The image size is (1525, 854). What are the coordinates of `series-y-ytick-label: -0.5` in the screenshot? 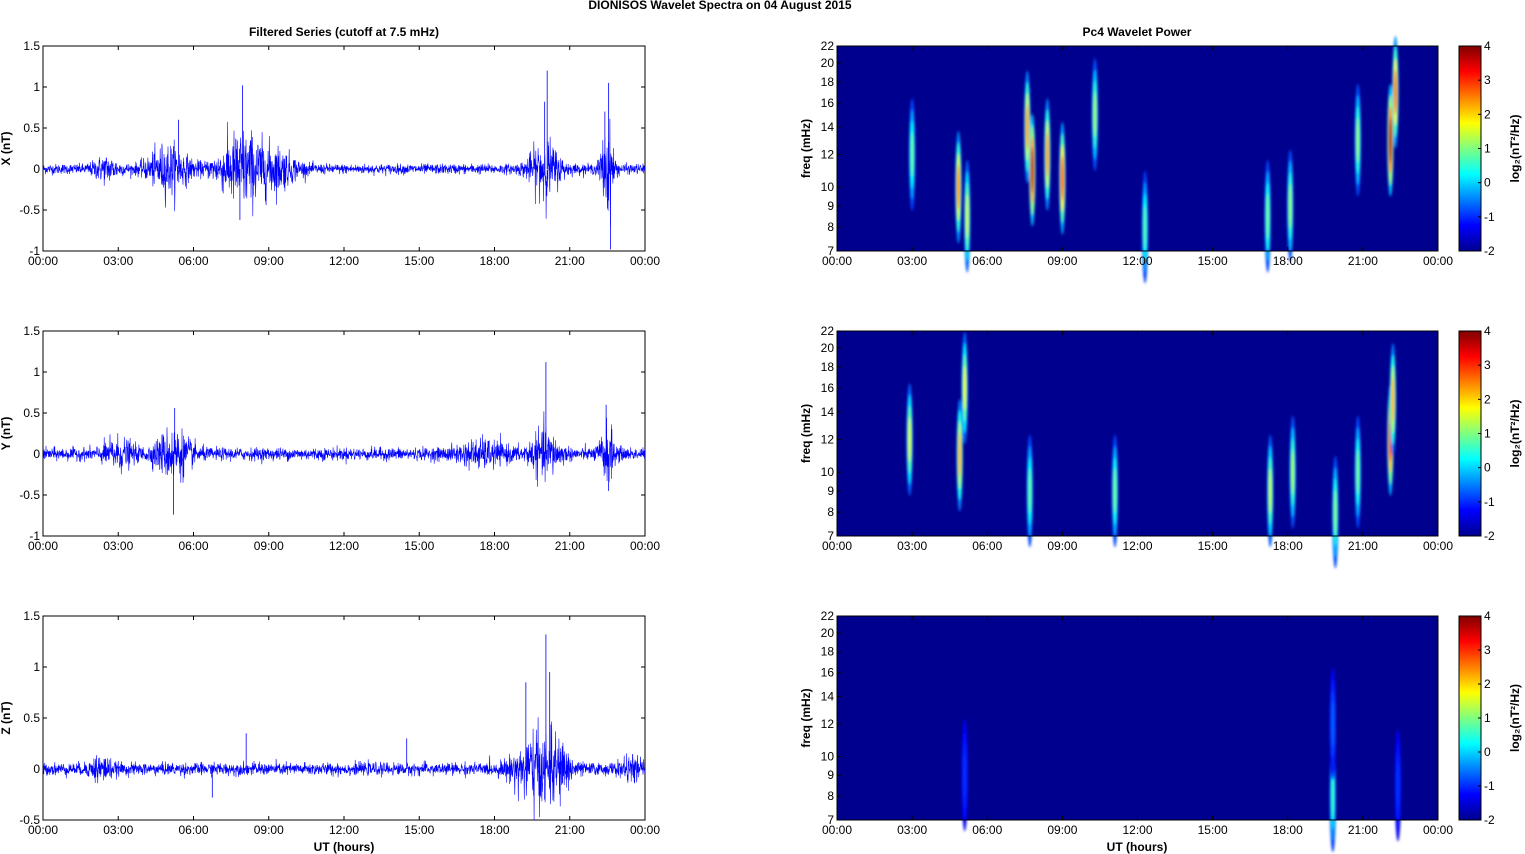 It's located at (29, 495).